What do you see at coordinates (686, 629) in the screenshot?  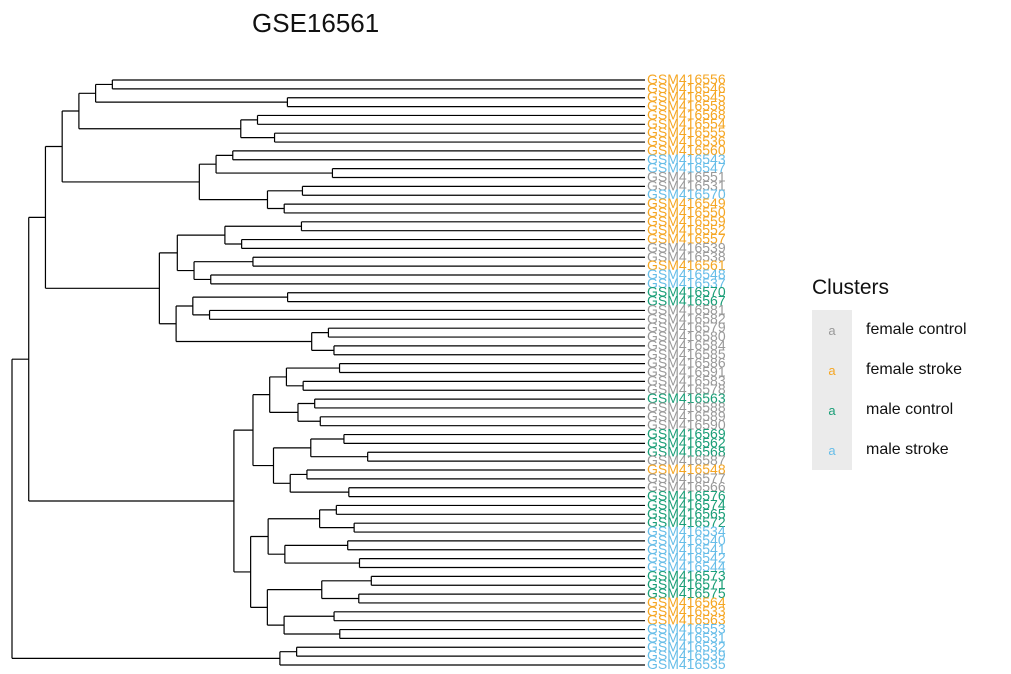 I see `leaf-label: GSM416553` at bounding box center [686, 629].